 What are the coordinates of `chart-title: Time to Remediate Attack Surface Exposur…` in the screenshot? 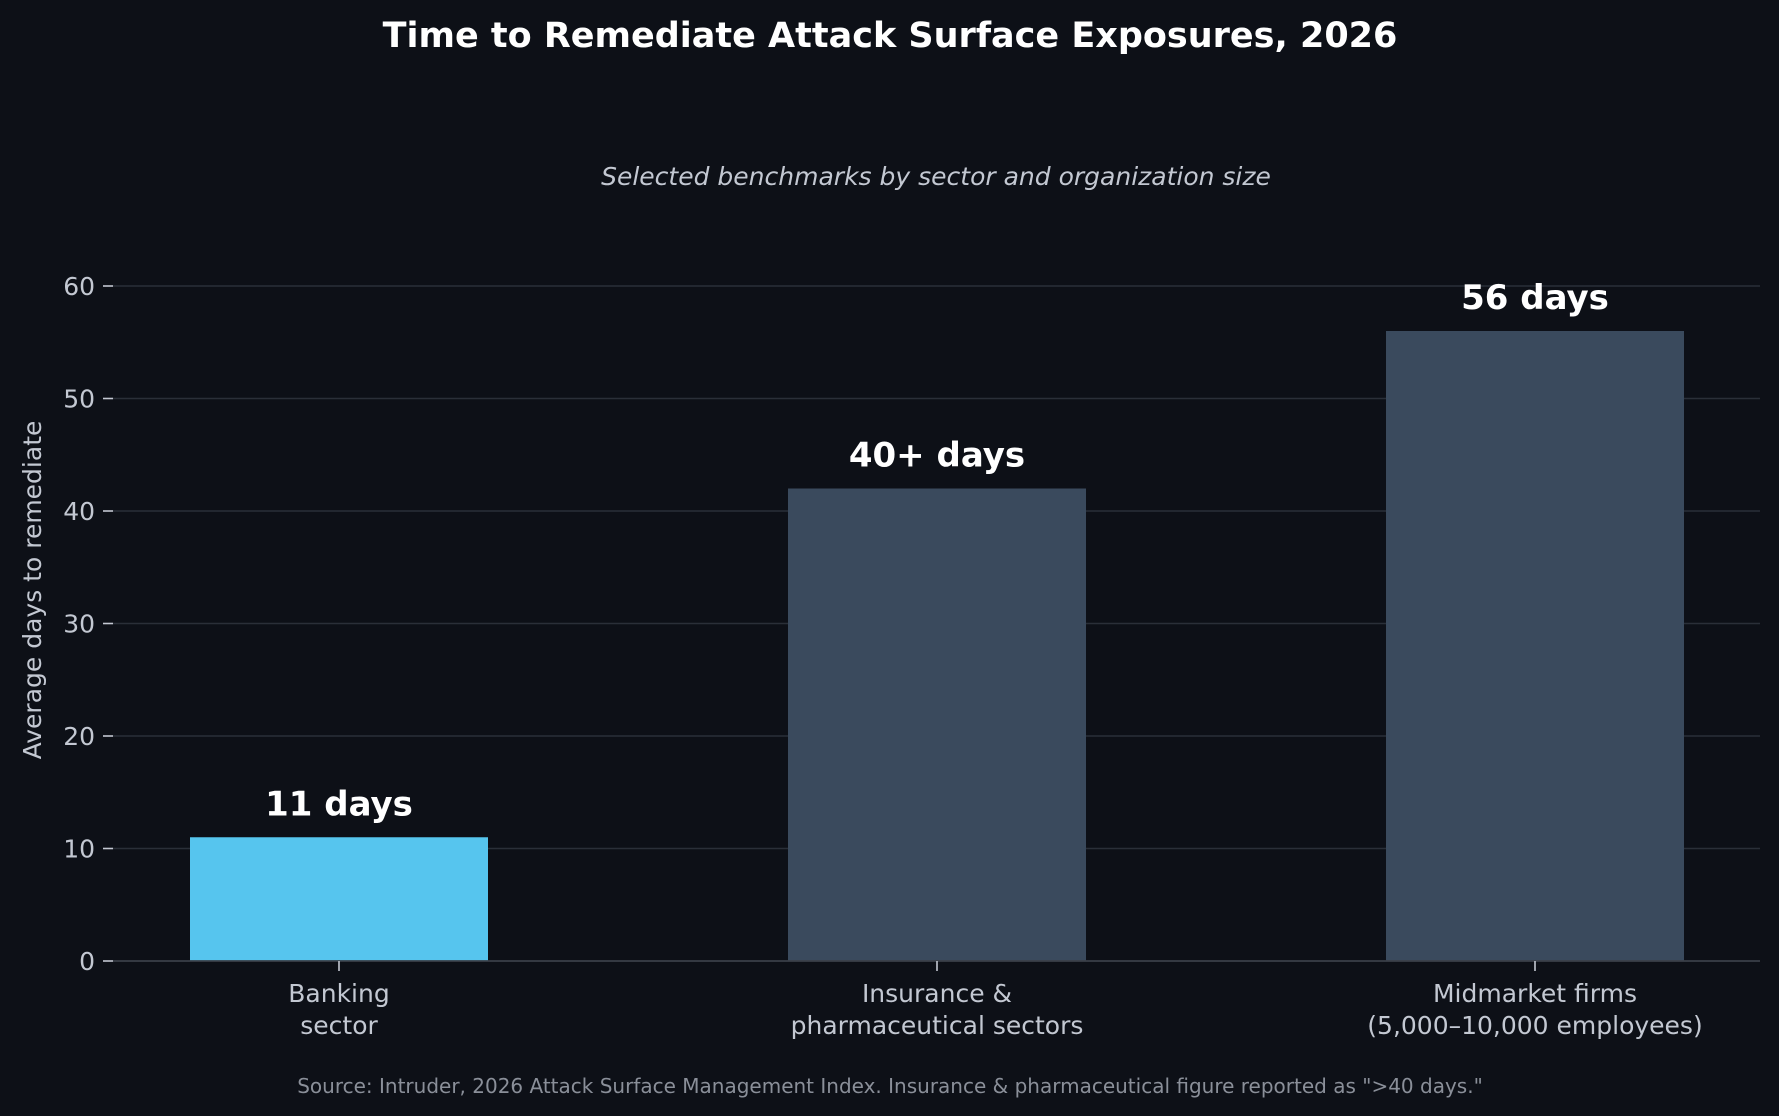 It's located at (890, 36).